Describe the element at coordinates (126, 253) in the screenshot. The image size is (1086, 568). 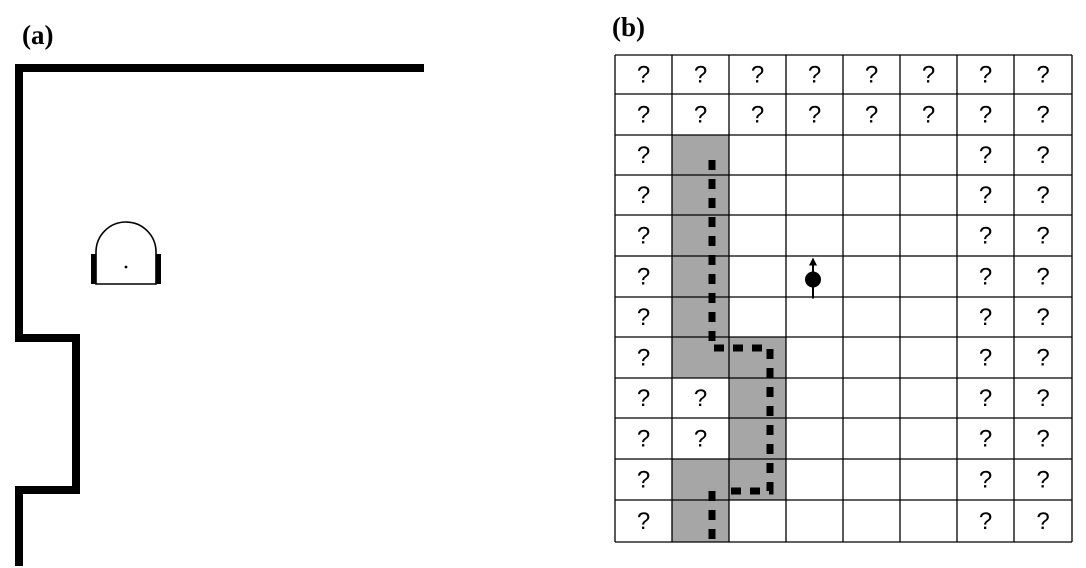
I see `robot-icon` at that location.